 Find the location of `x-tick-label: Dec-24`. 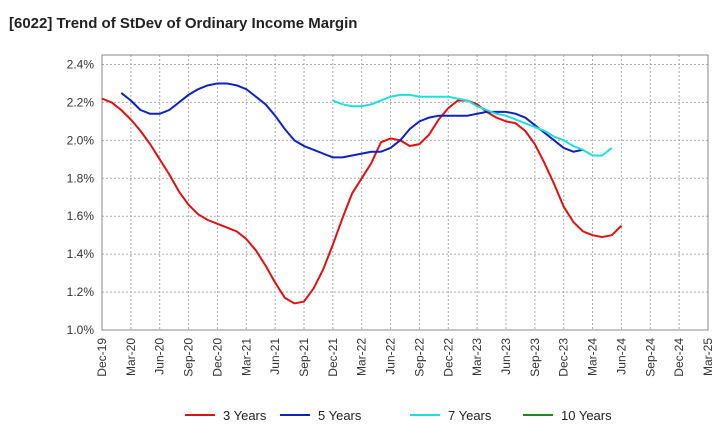

x-tick-label: Dec-24 is located at coordinates (679, 357).